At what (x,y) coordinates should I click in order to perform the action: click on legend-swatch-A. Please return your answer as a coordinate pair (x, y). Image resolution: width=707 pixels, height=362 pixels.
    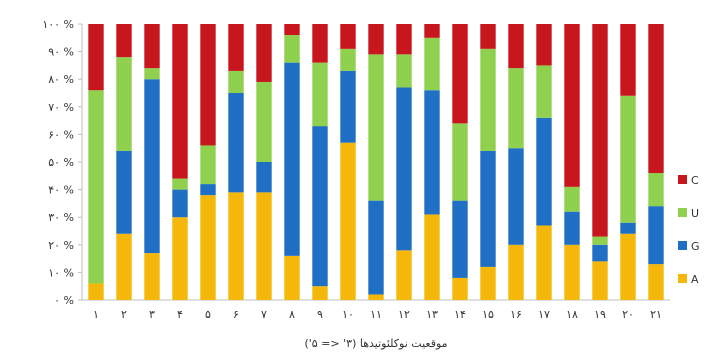
    Looking at the image, I should click on (682, 278).